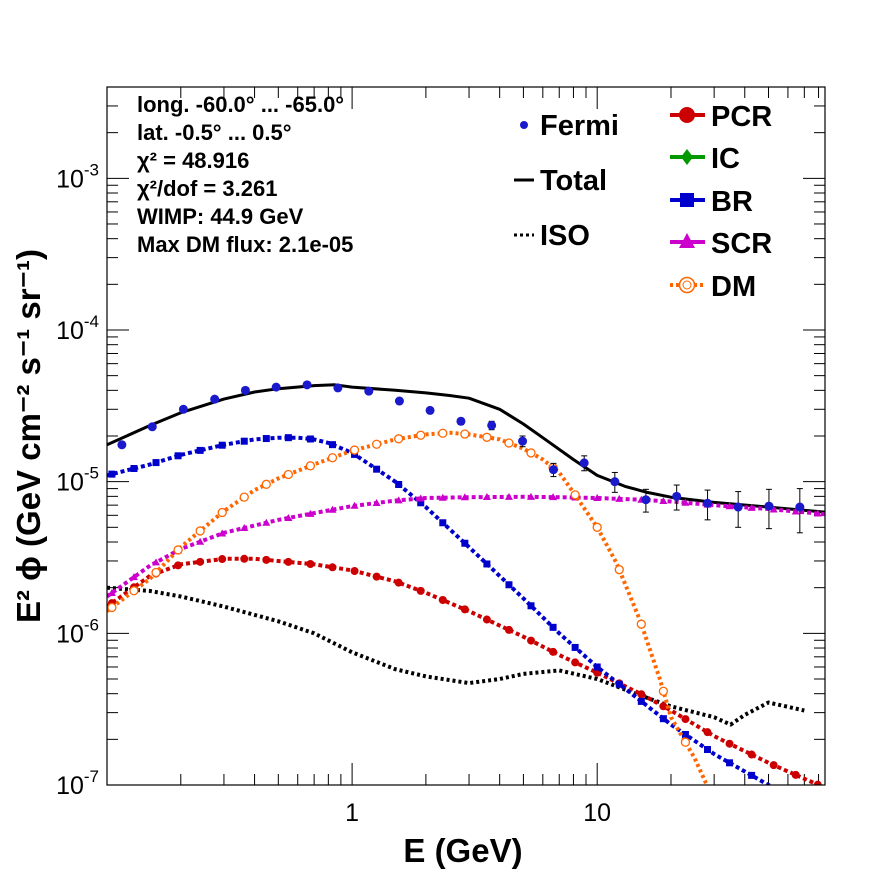 This screenshot has width=896, height=872. Describe the element at coordinates (77, 176) in the screenshot. I see `y-tick-label: 10⁻³` at that location.